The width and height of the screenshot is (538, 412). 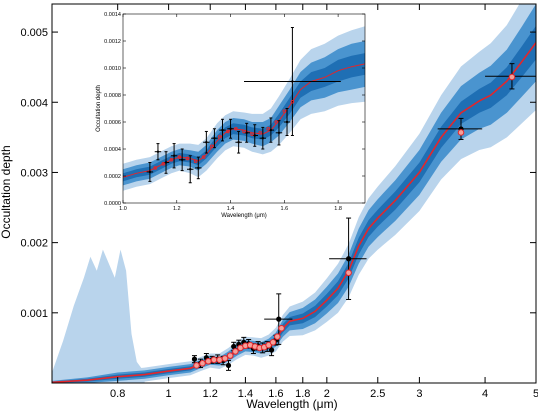 I want to click on main-optical-band, so click(x=98, y=316).